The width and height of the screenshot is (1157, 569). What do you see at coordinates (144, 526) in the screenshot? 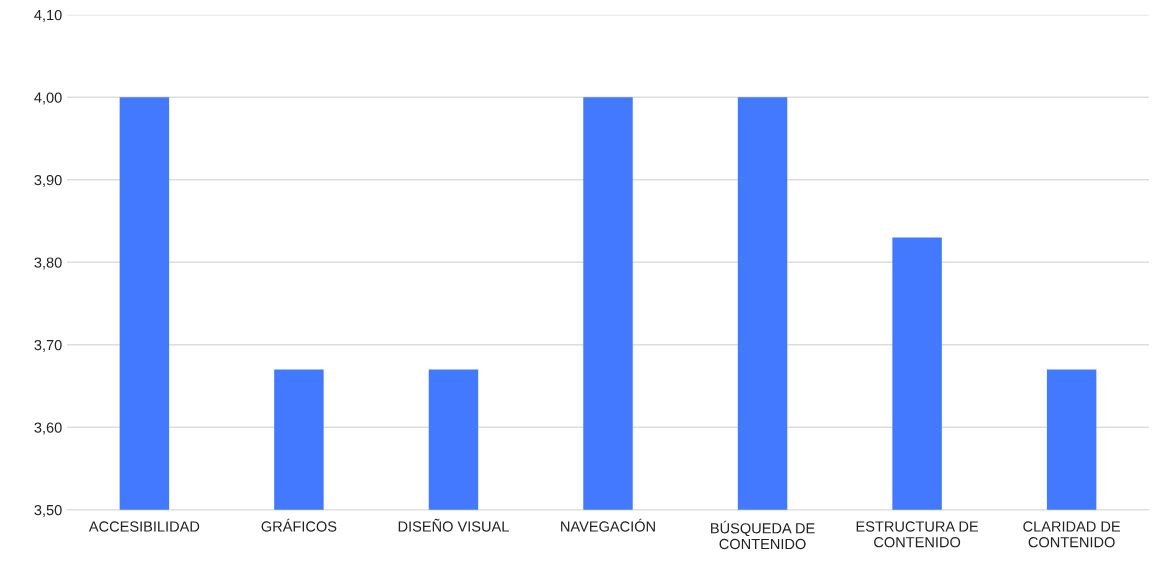
I see `x-tick-label: ACCESIBILIDAD` at bounding box center [144, 526].